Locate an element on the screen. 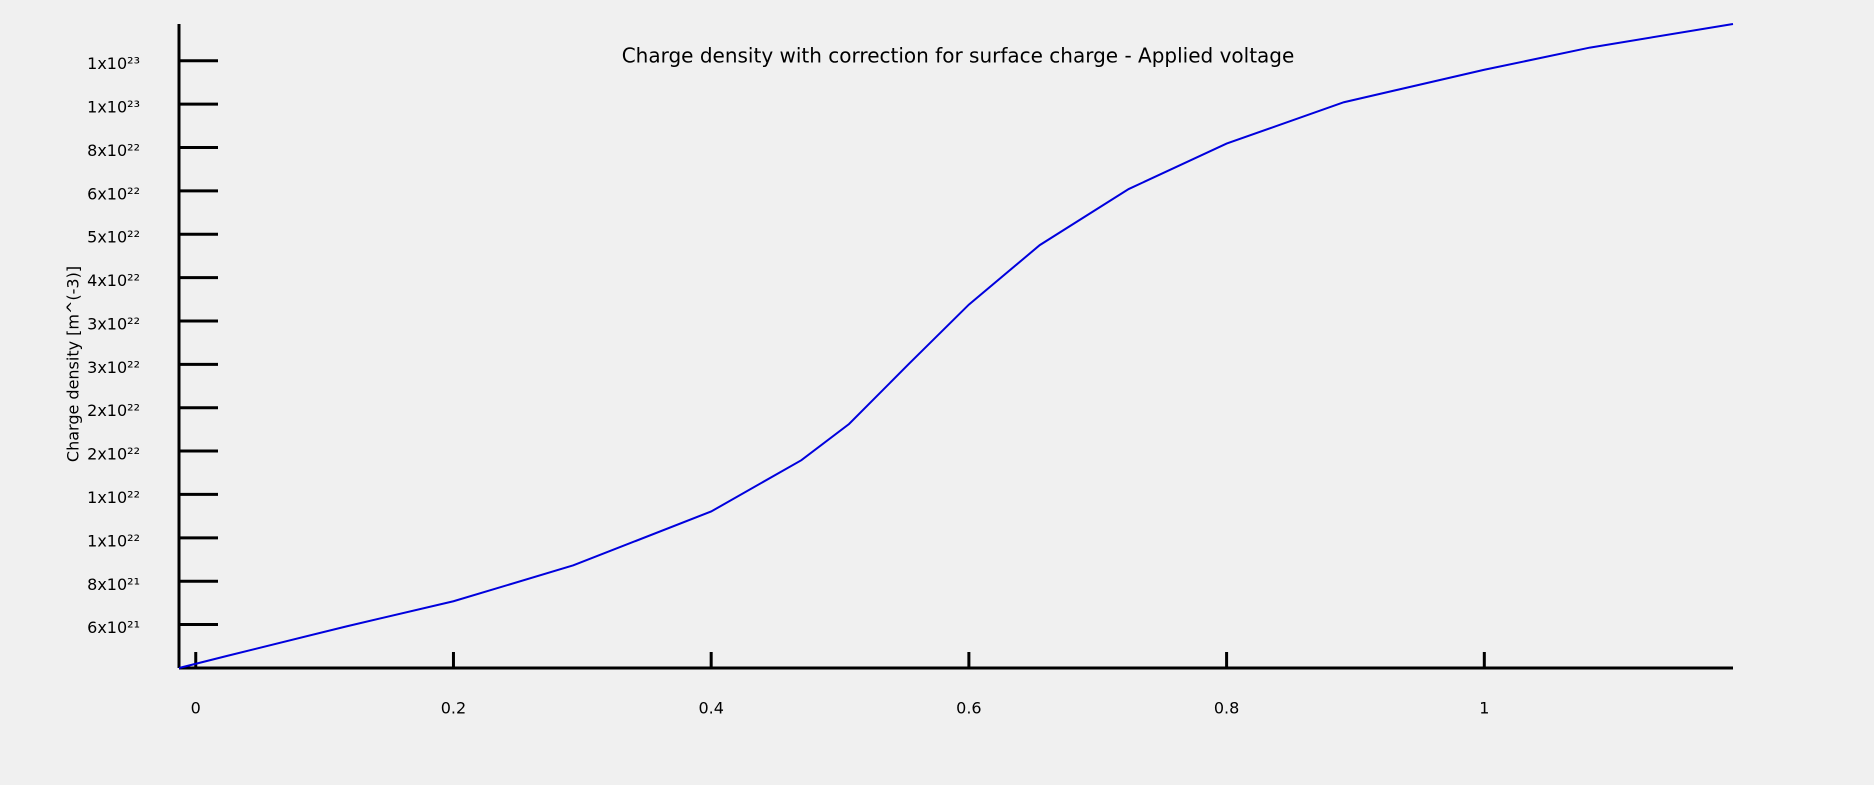 The height and width of the screenshot is (785, 1874). x-tick-label: 0.2 is located at coordinates (453, 708).